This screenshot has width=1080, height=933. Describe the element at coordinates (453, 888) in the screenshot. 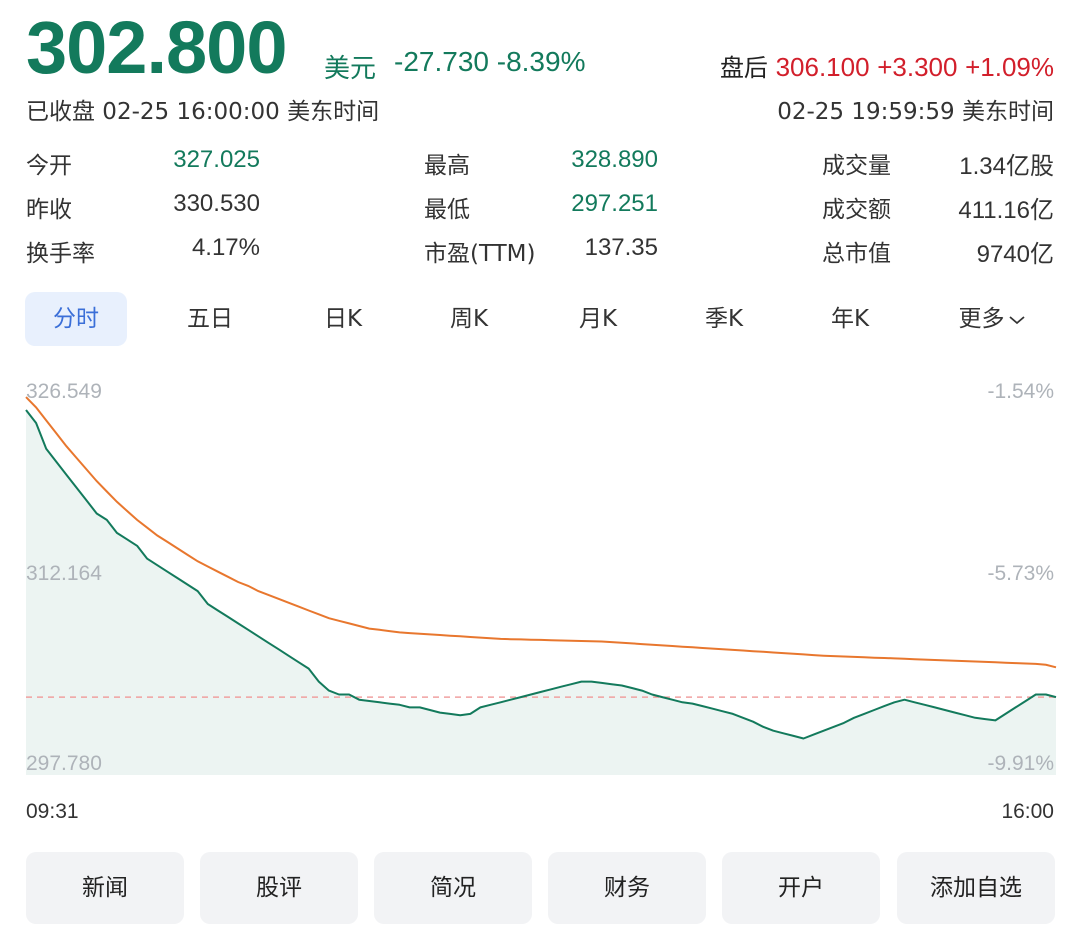

I see `action-button: 简况` at that location.